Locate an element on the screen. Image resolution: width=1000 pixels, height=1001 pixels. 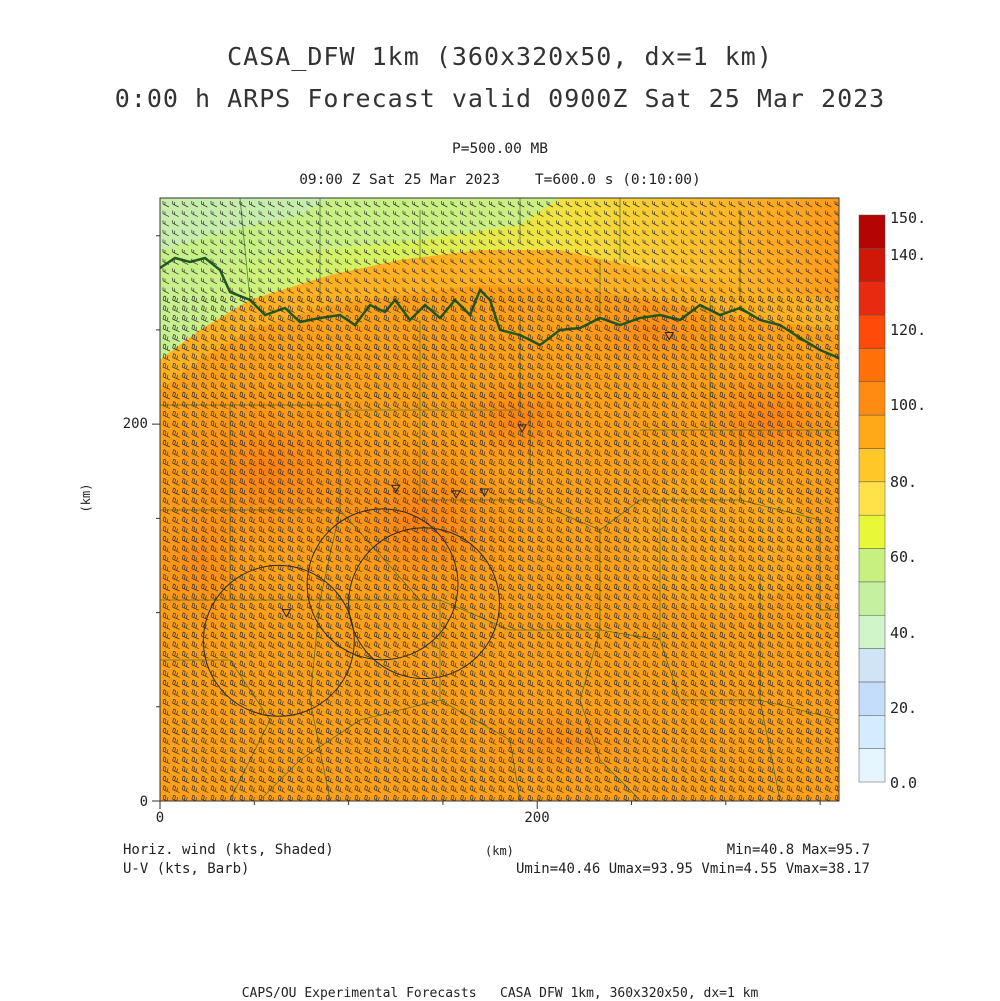
colorbar-label-6: 40. is located at coordinates (903, 633).